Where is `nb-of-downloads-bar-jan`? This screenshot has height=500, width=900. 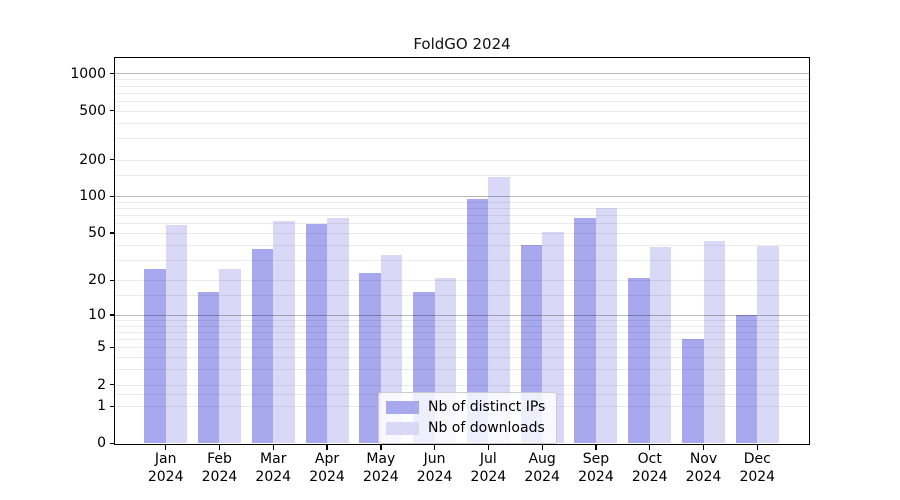 nb-of-downloads-bar-jan is located at coordinates (176, 334).